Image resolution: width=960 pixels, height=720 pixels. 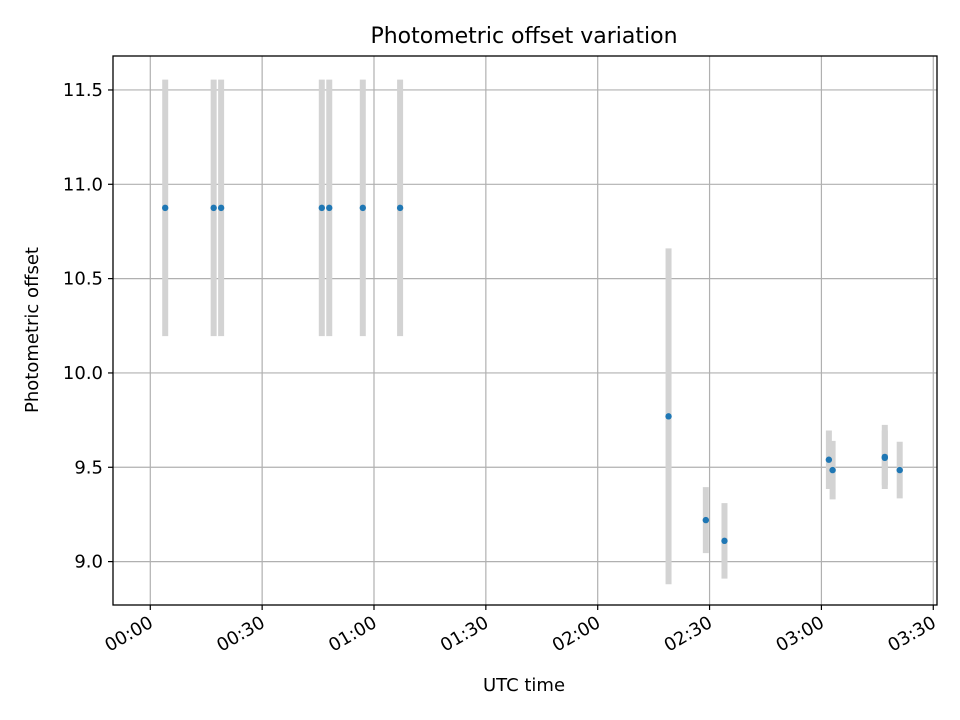 I want to click on y-tick-label: 10.5, so click(x=83, y=279).